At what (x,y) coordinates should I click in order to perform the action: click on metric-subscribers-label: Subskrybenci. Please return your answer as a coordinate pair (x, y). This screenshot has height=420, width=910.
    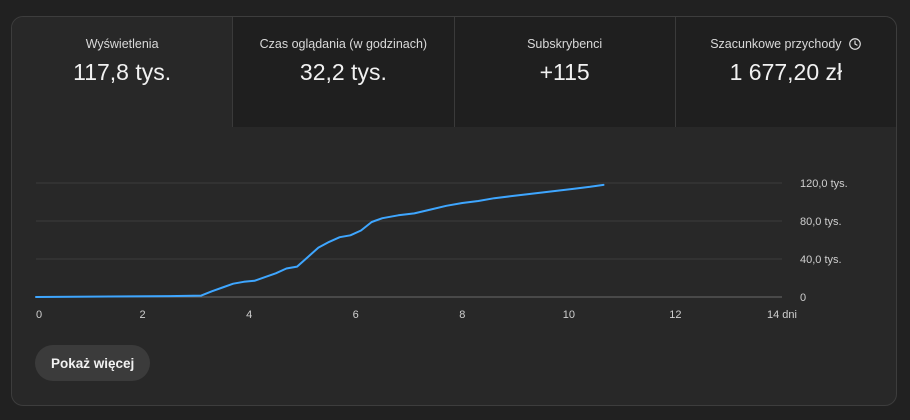
    Looking at the image, I should click on (565, 44).